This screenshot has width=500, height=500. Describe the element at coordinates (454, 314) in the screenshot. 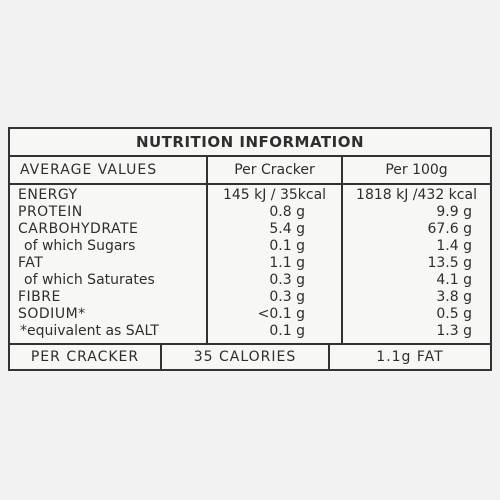

I see `nutrient-value: 0.5 g` at that location.